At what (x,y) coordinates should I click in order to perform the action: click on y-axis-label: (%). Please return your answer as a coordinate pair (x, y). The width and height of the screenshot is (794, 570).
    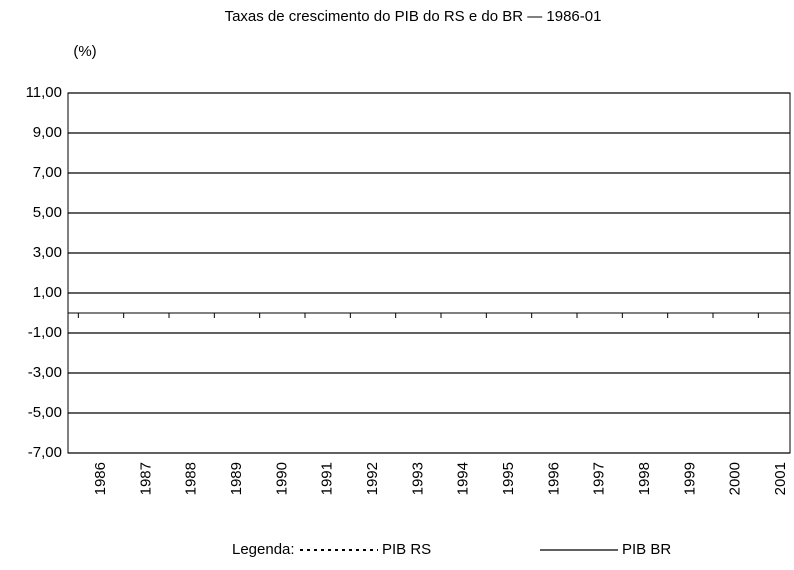
    Looking at the image, I should click on (84, 51).